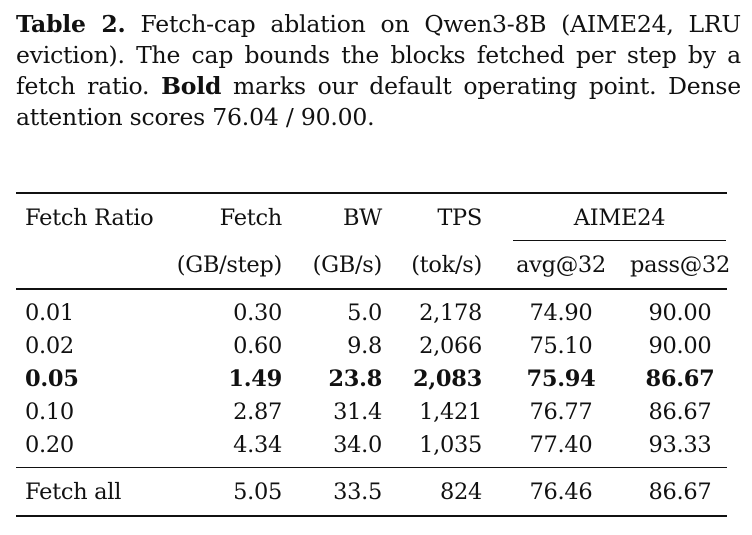 The image size is (752, 535). Describe the element at coordinates (450, 412) in the screenshot. I see `row4-tps: 1,421` at that location.